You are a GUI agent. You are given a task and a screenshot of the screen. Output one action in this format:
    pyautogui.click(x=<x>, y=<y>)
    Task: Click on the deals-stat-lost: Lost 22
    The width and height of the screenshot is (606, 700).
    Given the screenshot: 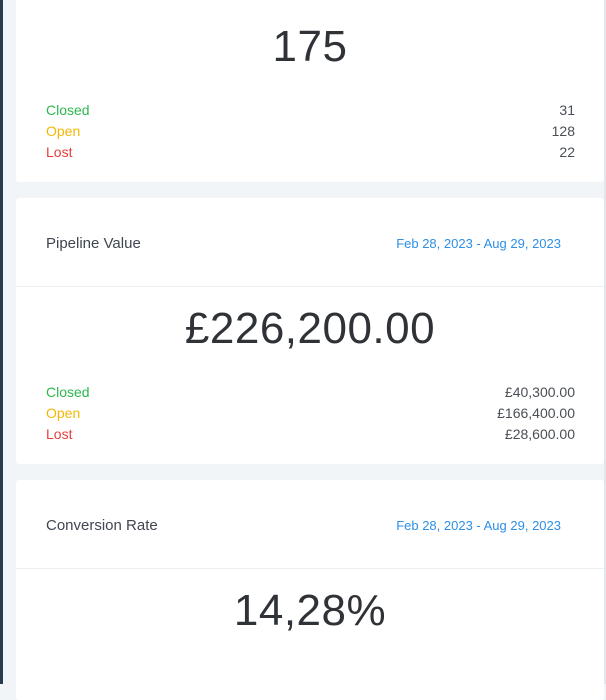 What is the action you would take?
    pyautogui.click(x=310, y=154)
    